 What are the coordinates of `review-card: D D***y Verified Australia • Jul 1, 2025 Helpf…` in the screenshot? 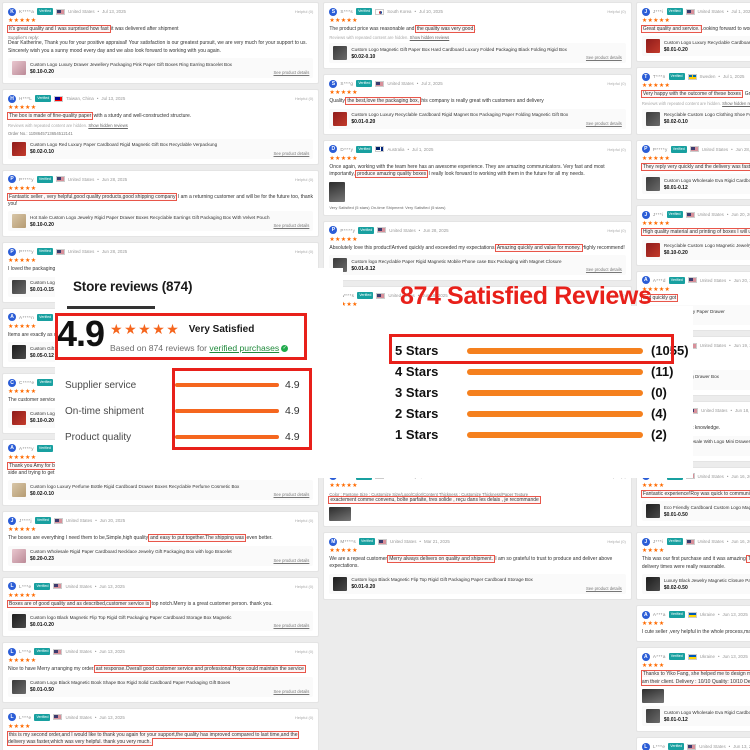 It's located at (477, 177).